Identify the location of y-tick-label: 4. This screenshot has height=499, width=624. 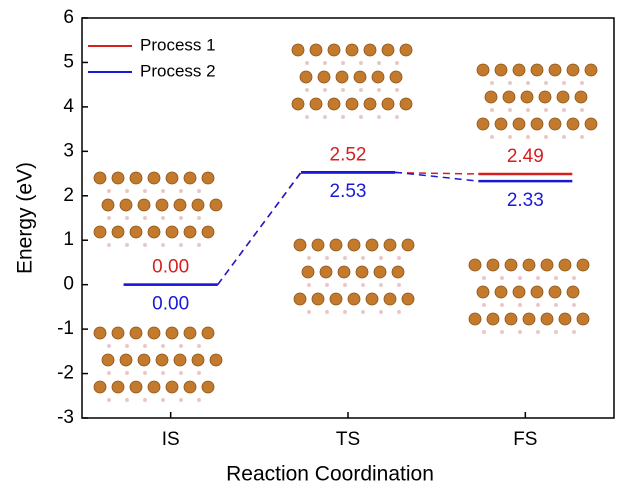
(68, 106).